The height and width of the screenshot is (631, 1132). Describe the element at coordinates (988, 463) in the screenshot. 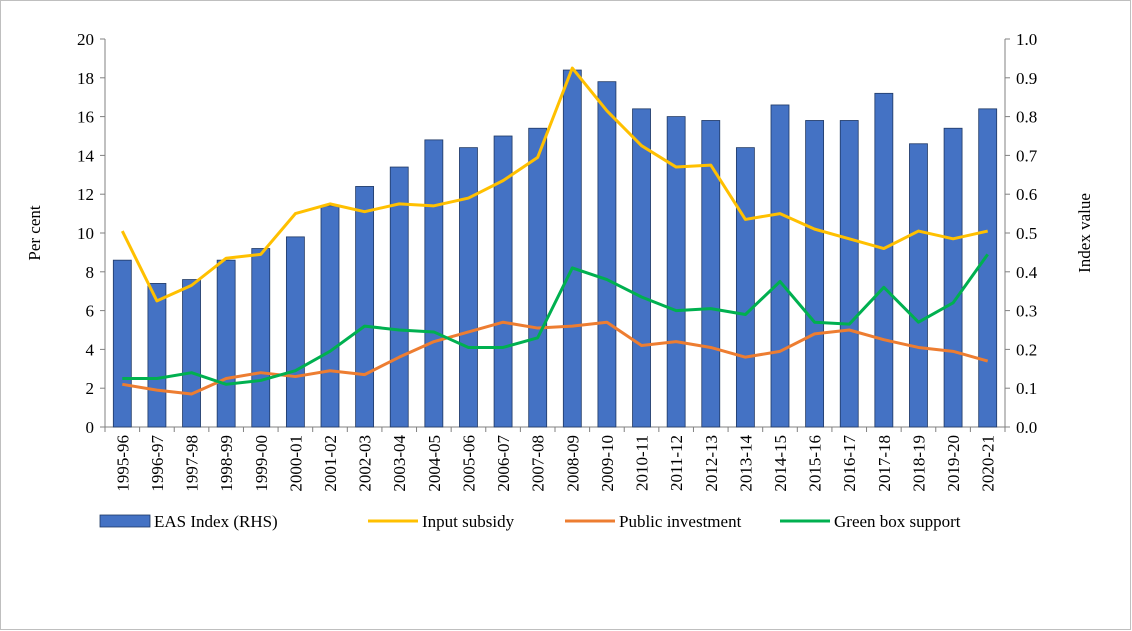

I see `x-tick-label: 2020-21` at that location.